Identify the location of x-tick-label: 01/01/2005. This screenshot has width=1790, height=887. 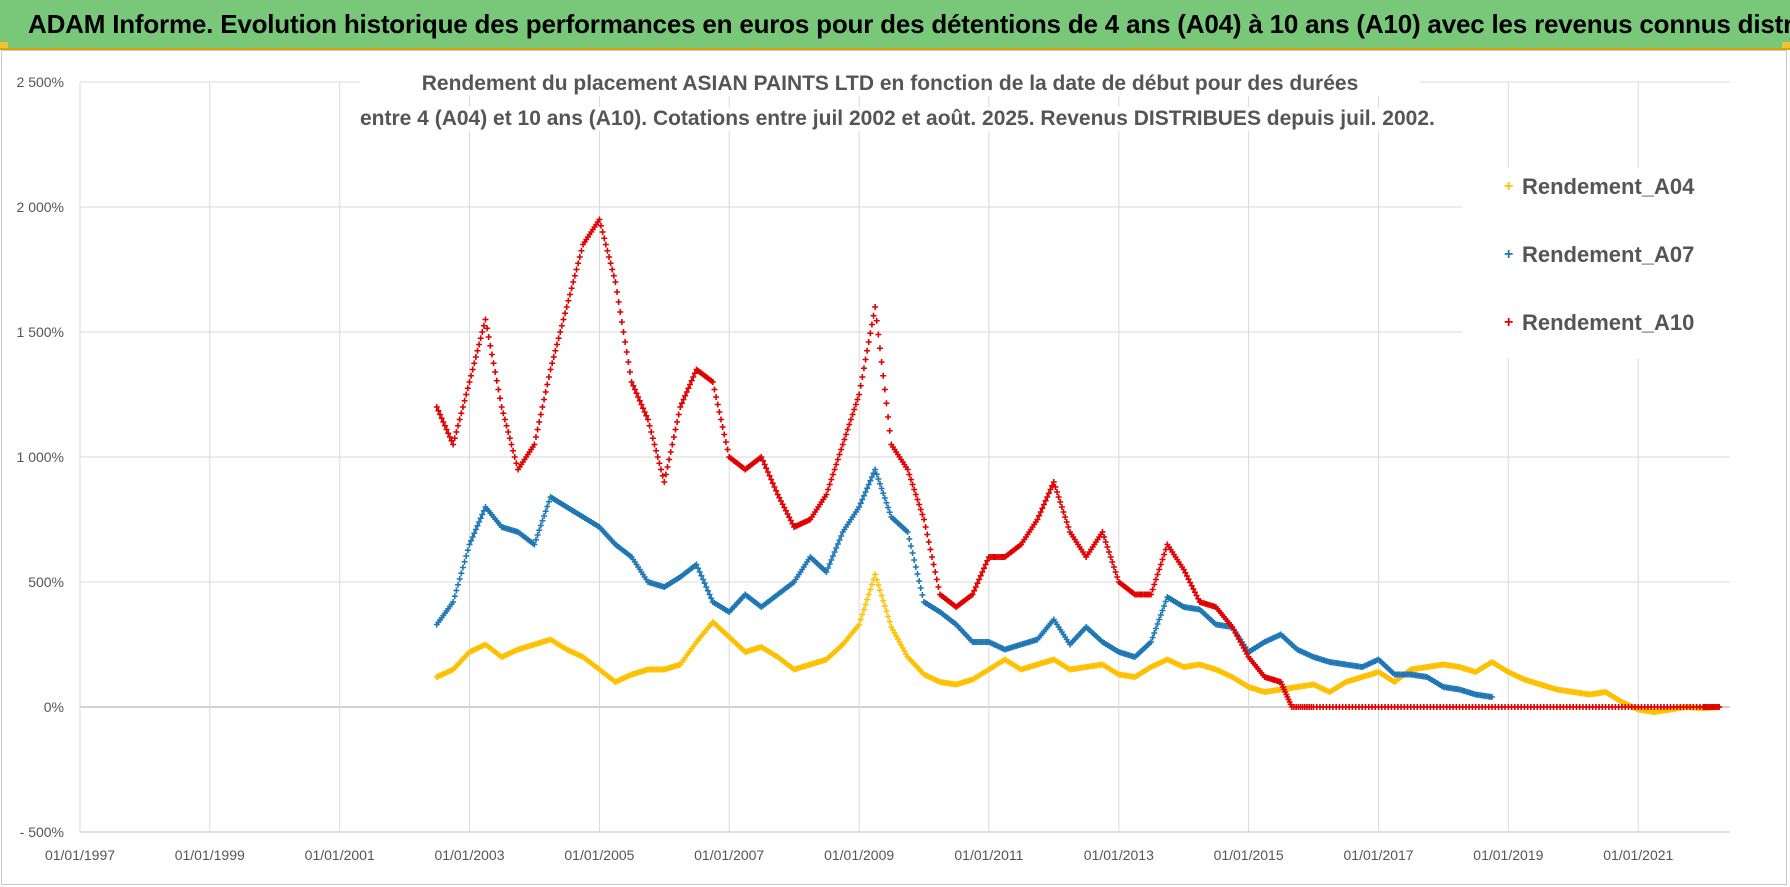
(599, 855).